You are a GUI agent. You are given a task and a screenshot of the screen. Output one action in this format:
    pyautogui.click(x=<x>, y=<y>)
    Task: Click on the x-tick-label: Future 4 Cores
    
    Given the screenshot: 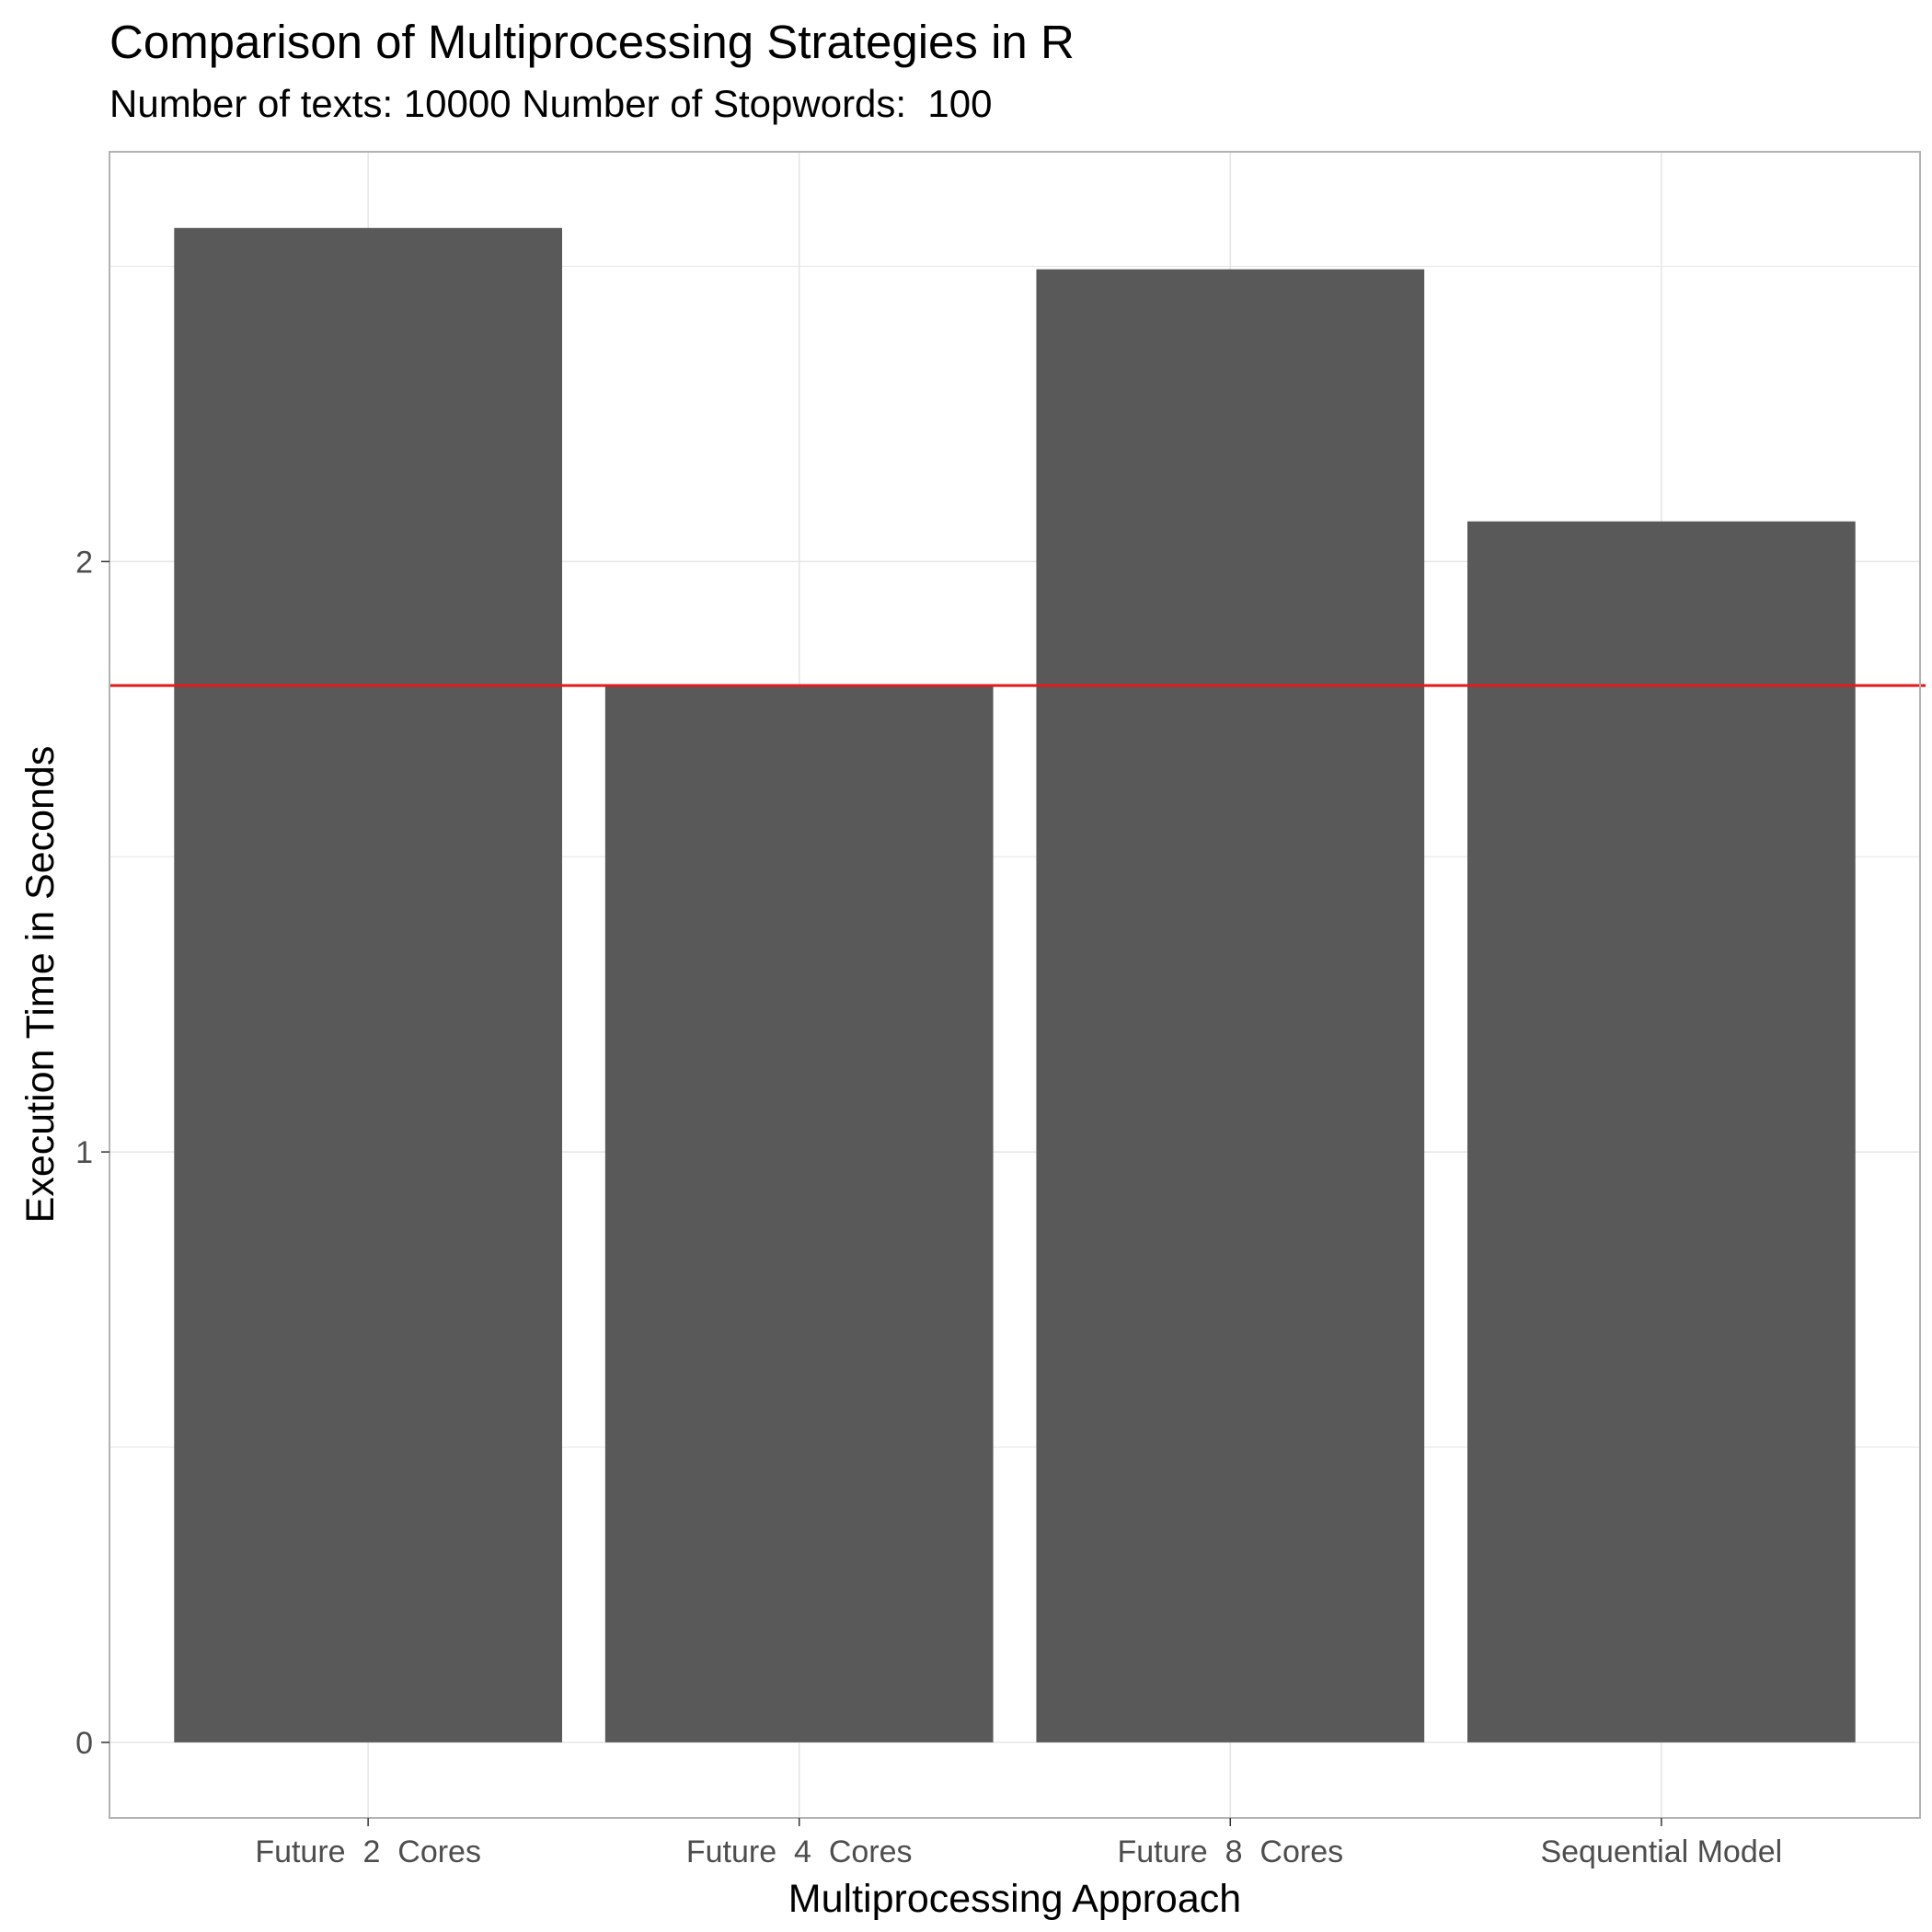 What is the action you would take?
    pyautogui.click(x=799, y=1851)
    